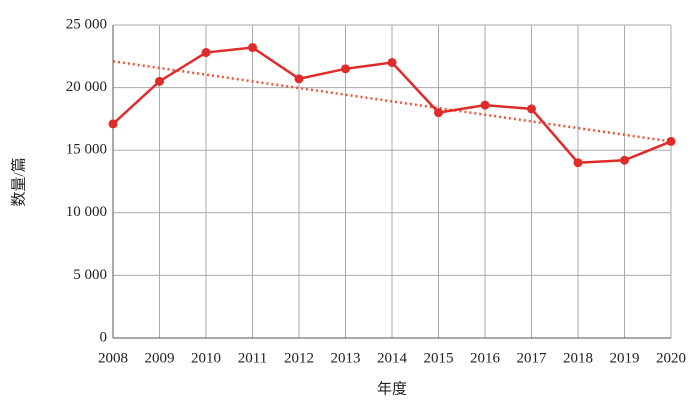 The image size is (700, 412). I want to click on y-tick-label: 10 000, so click(86, 212).